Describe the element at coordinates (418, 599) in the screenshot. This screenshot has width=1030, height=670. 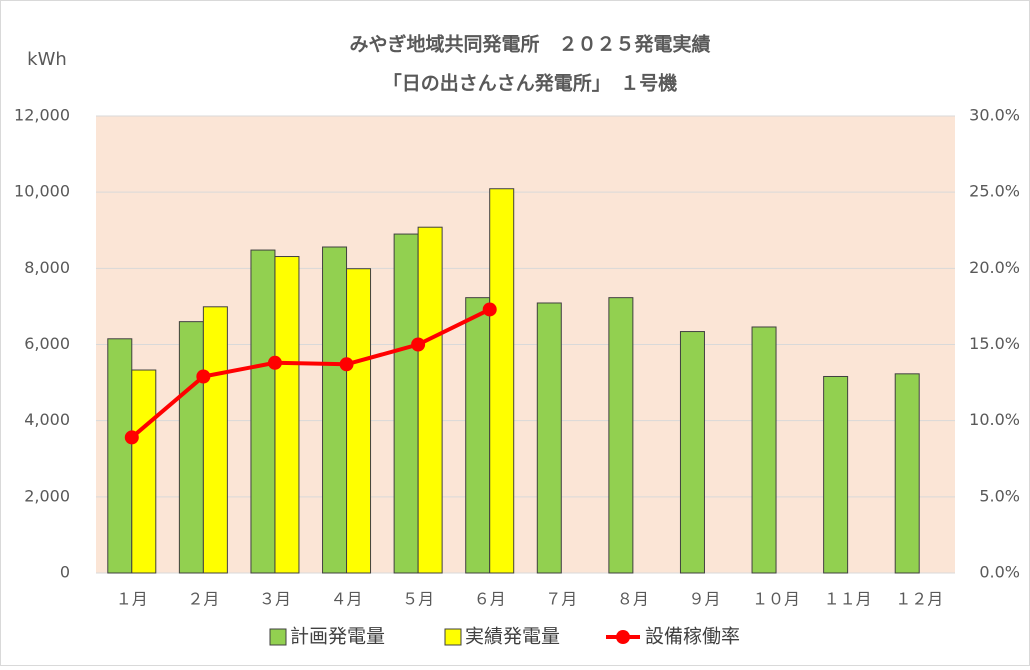
I see `x-tick-label: ５月` at that location.